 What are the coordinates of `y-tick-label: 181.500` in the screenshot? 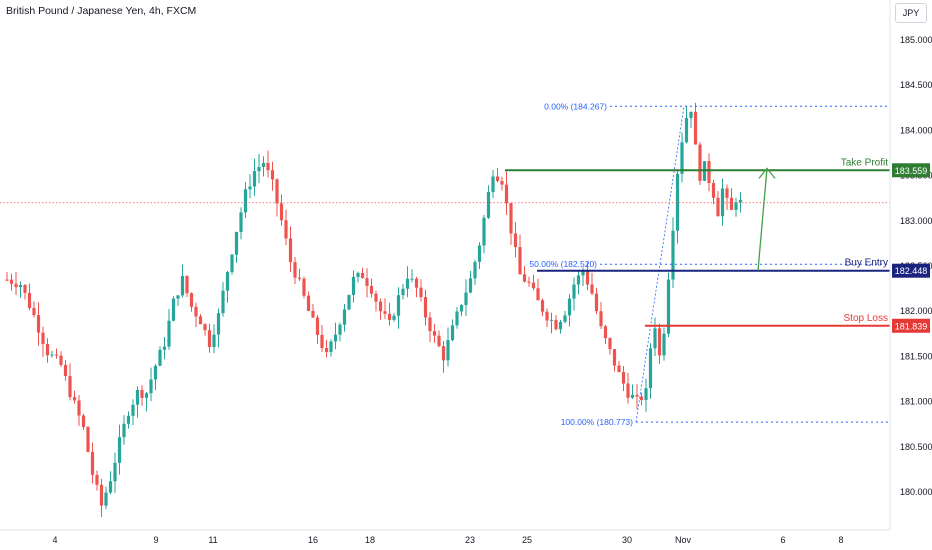 It's located at (916, 356).